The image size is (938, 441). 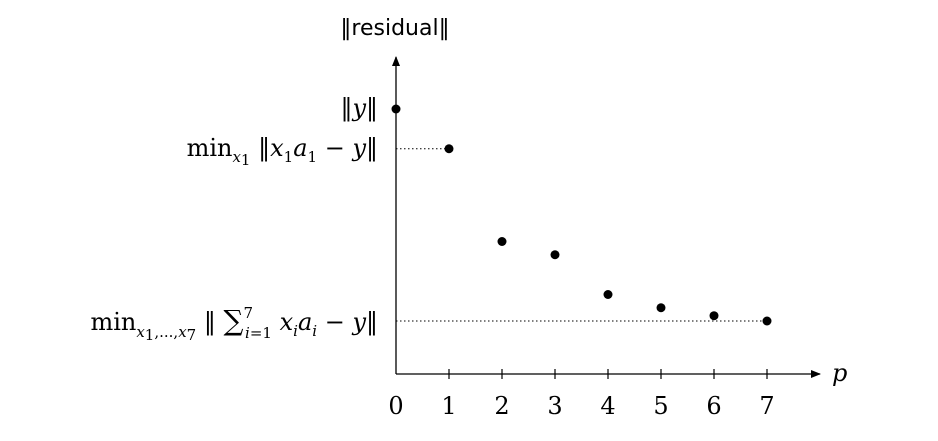 I want to click on y-axis-label: ‖residual‖, so click(x=394, y=28).